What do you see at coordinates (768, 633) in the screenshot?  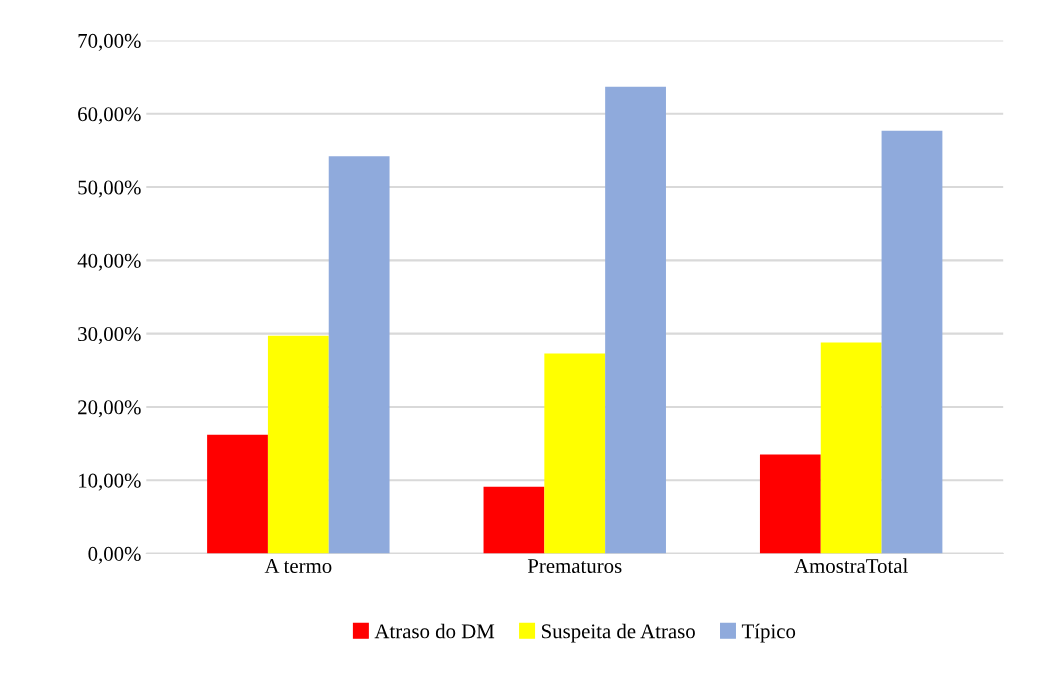 I see `legend-label: Típico` at bounding box center [768, 633].